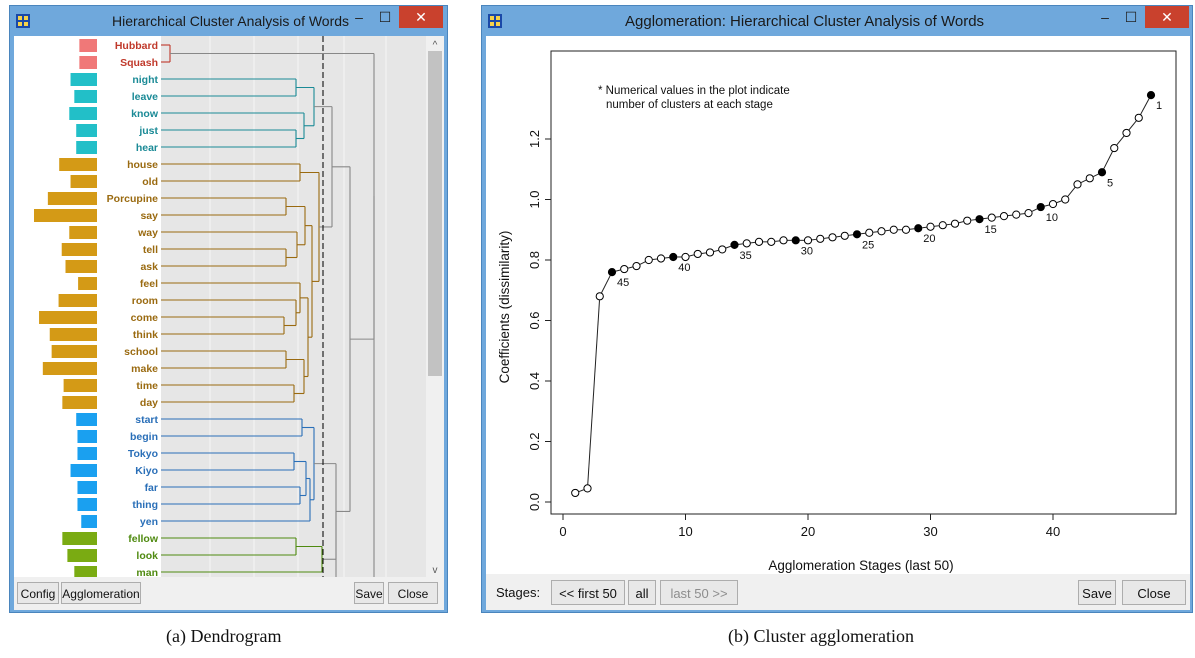 The height and width of the screenshot is (658, 1195). What do you see at coordinates (929, 239) in the screenshot?
I see `cluster-count-label: 20` at bounding box center [929, 239].